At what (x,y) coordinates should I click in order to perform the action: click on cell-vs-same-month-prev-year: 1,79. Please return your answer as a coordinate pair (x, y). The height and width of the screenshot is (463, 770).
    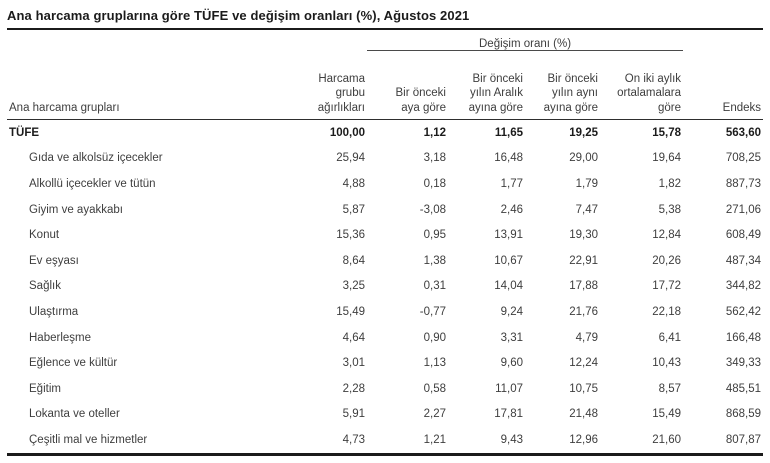
    Looking at the image, I should click on (586, 183).